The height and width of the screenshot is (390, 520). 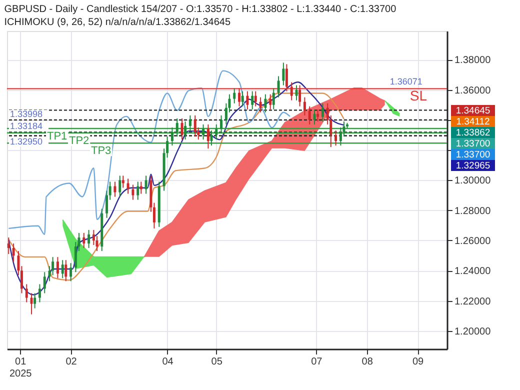 What do you see at coordinates (473, 90) in the screenshot?
I see `y-tick-label: 1.36000` at bounding box center [473, 90].